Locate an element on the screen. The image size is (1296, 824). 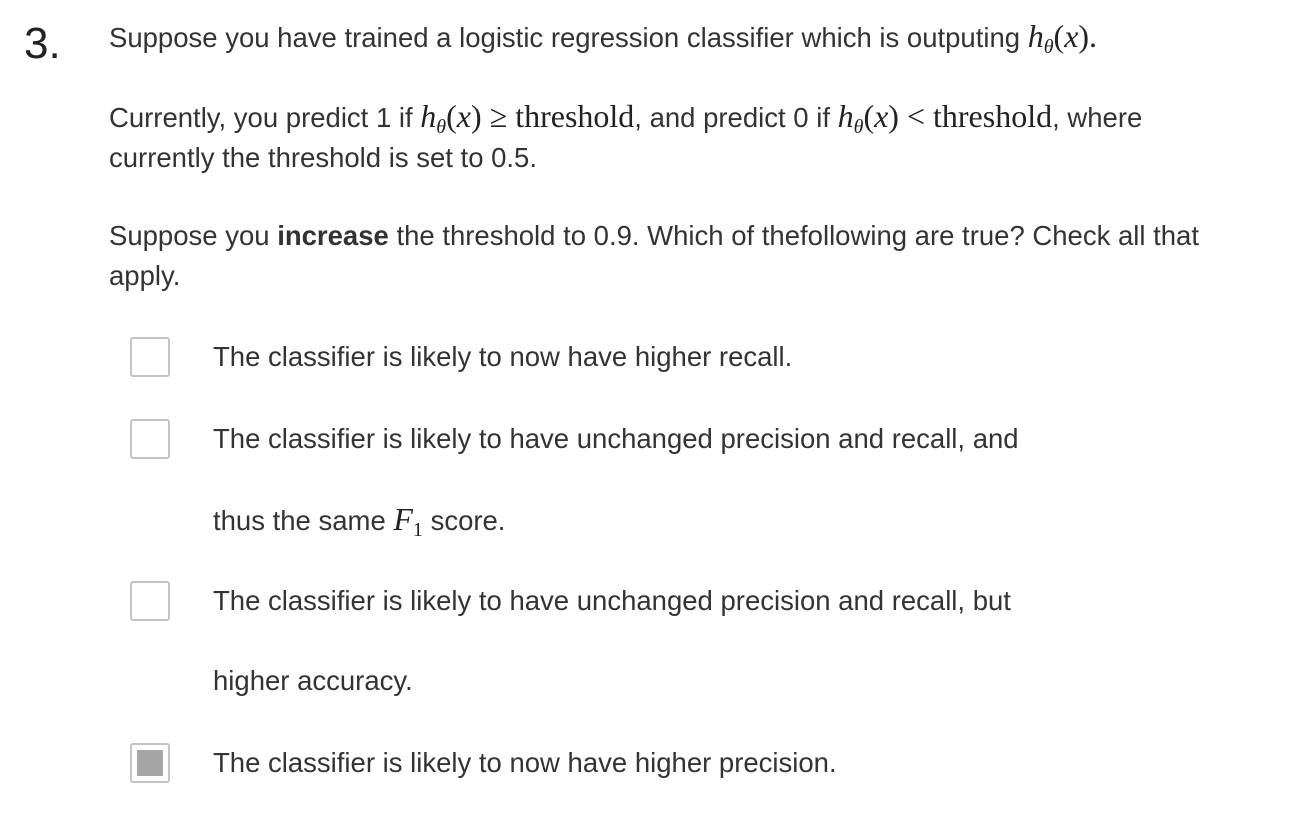
para2-text-3: where is located at coordinates (1105, 117).